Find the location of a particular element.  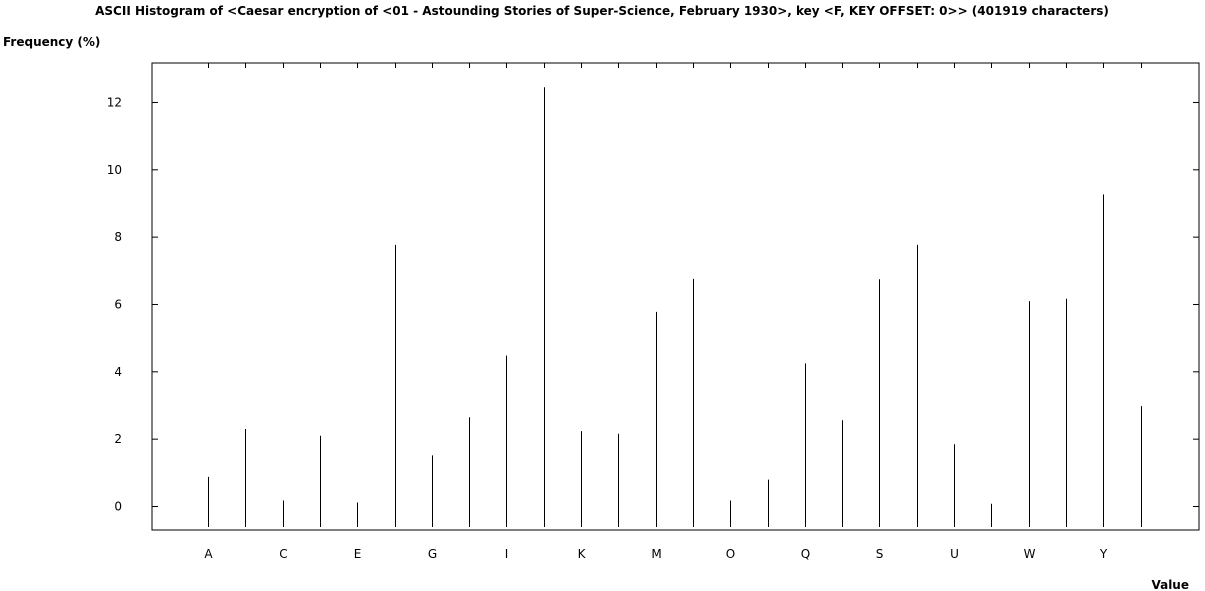

y-tick-label: 6 is located at coordinates (118, 304).